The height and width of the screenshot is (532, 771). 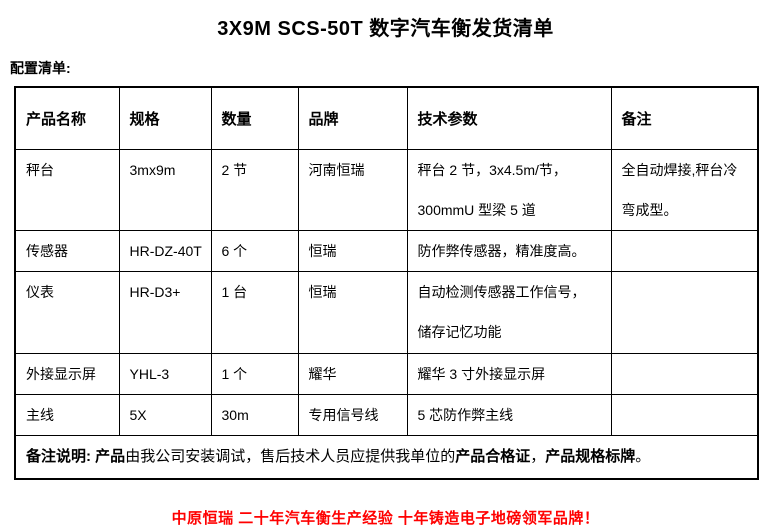 I want to click on tech-params-line: 自动检测传感器工作信号，, so click(x=501, y=291).